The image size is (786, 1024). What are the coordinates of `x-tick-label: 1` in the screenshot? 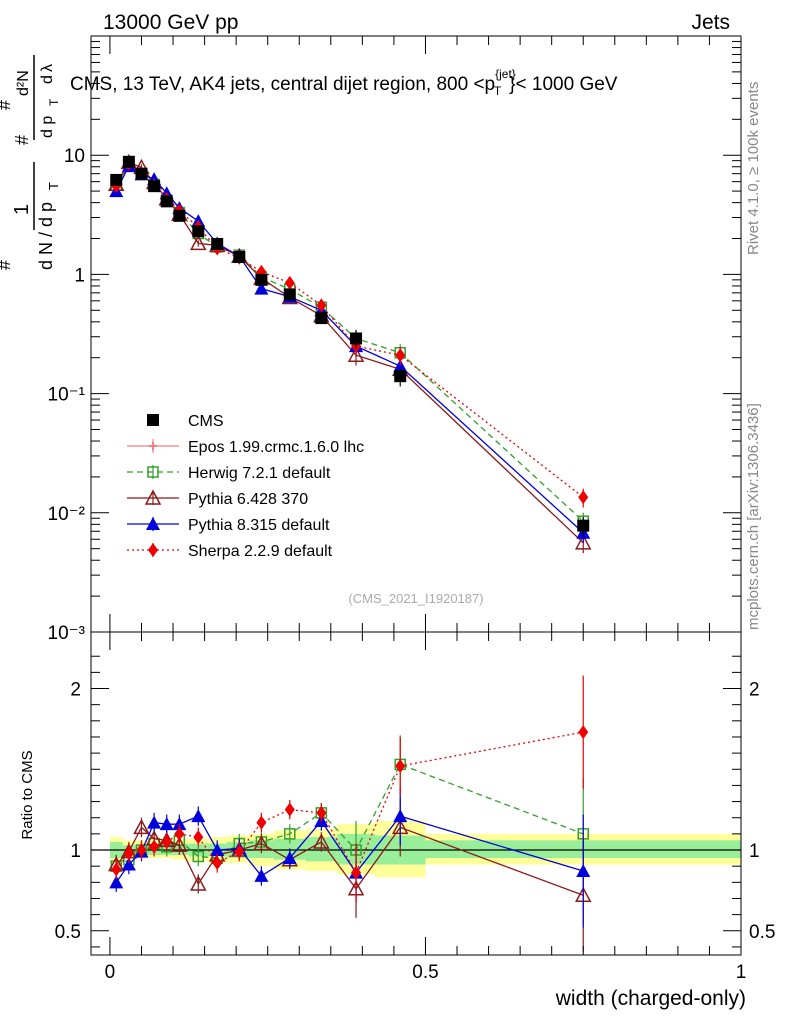 It's located at (741, 972).